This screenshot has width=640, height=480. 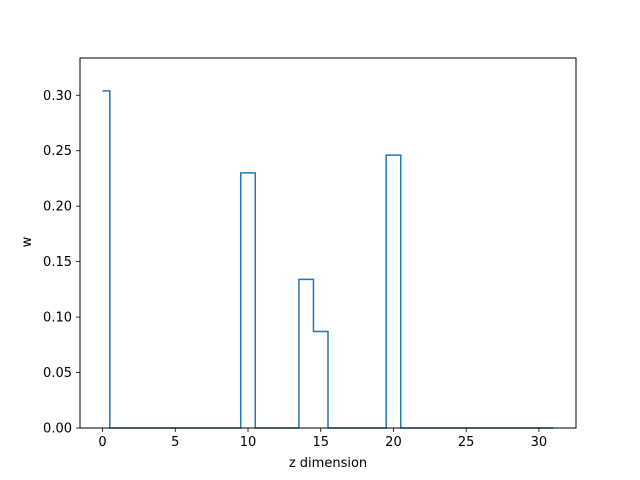 I want to click on x-tick-label: 20, so click(x=393, y=442).